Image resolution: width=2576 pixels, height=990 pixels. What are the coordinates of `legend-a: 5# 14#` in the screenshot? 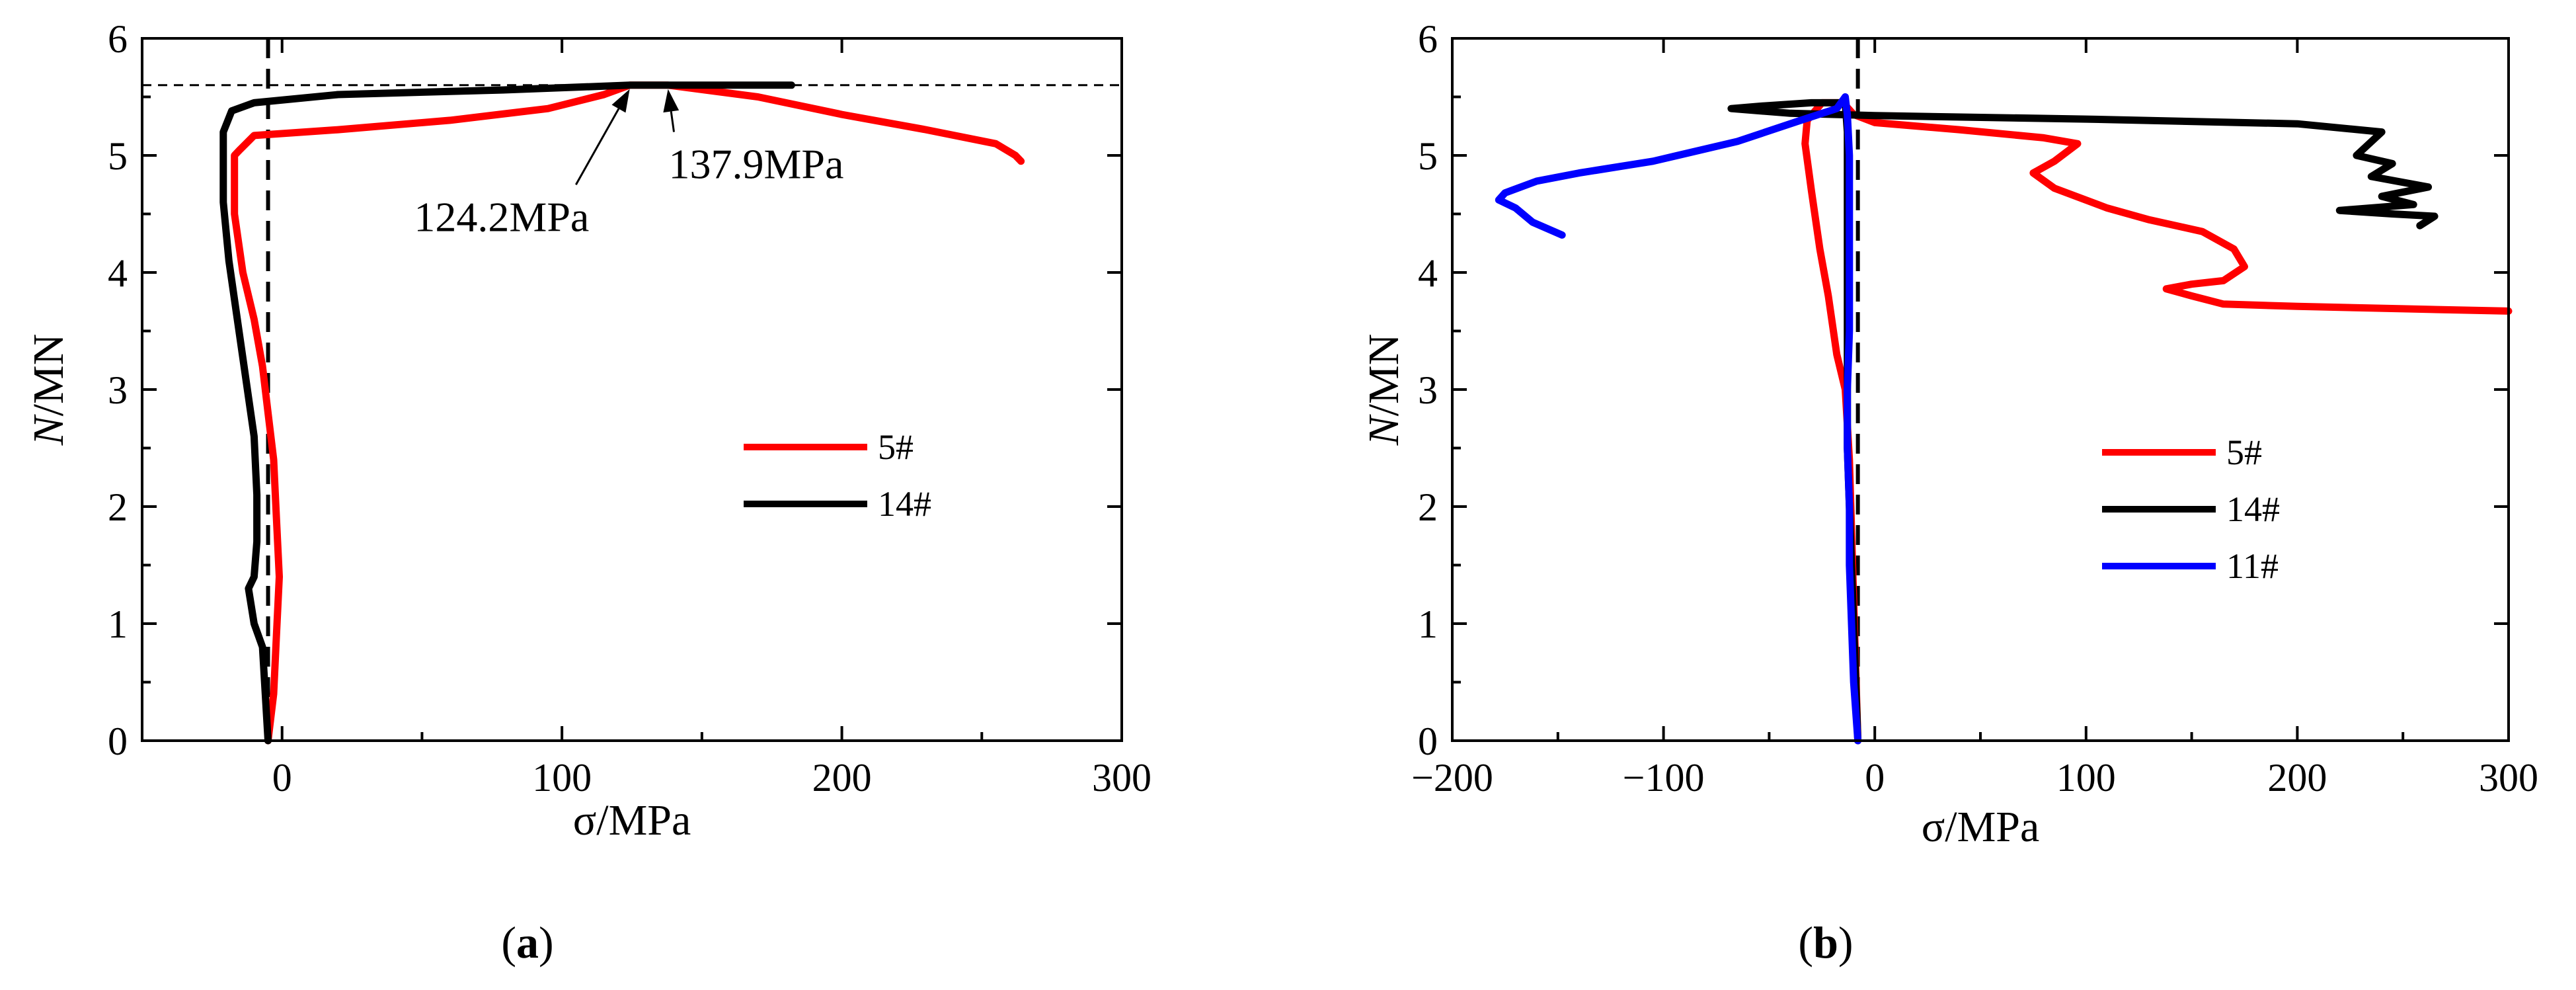 It's located at (837, 475).